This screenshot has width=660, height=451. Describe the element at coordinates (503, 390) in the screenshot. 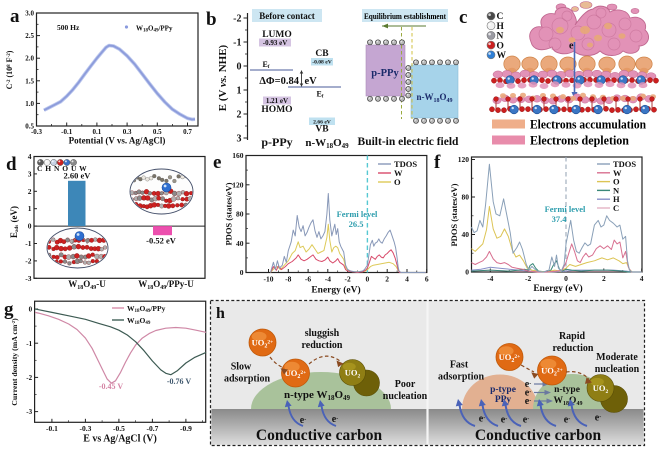

I see `svg-text: p-type` at that location.